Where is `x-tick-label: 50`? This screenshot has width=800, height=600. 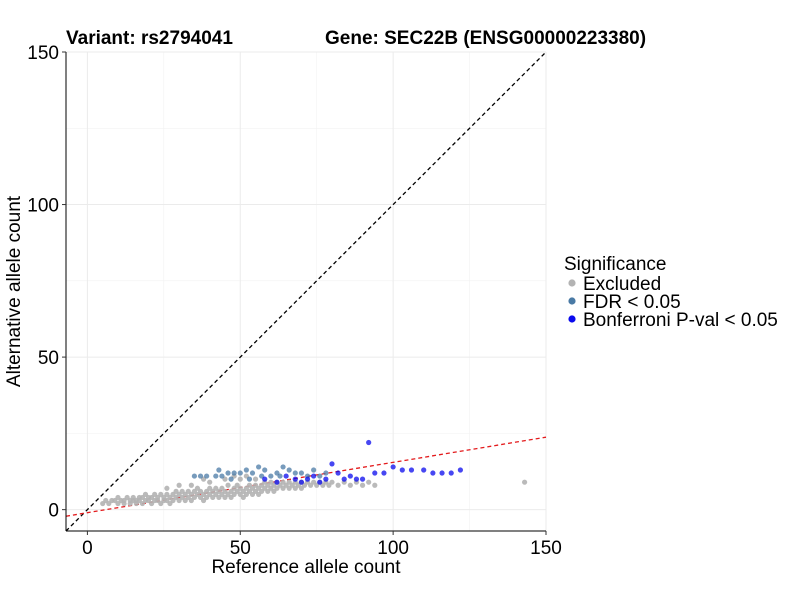 x-tick-label: 50 is located at coordinates (240, 548).